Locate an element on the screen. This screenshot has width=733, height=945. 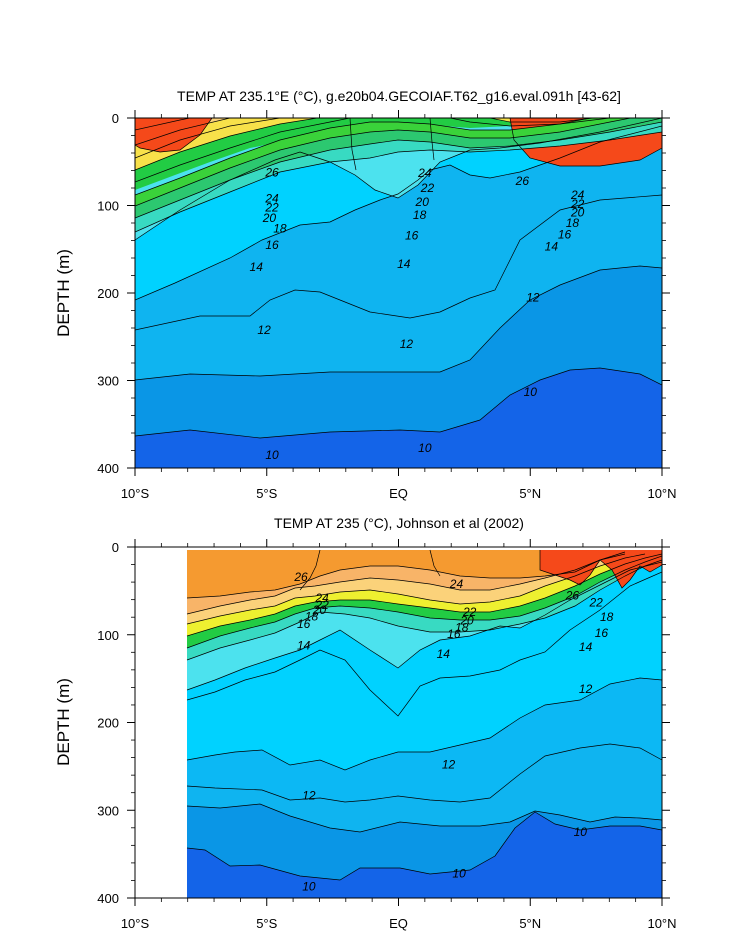
panel-top-thermocline is located at coordinates (398, 175).